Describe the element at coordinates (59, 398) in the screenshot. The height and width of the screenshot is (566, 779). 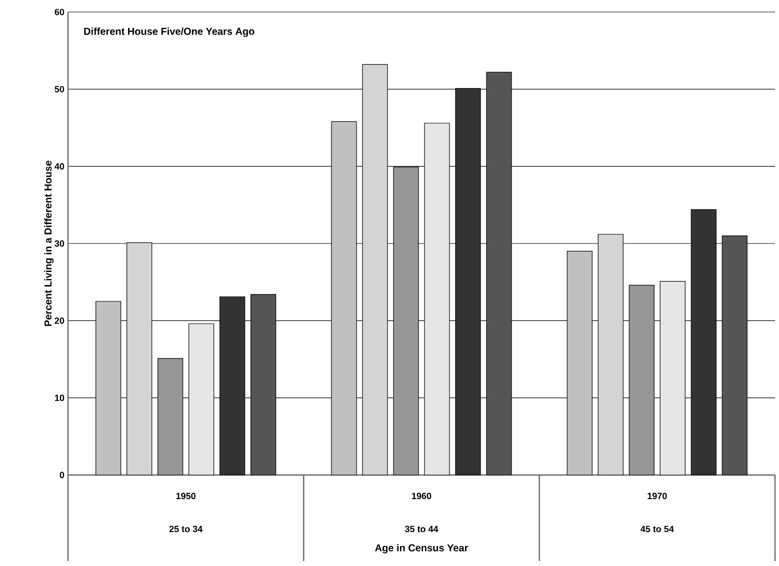
I see `y-tick-label: 10` at that location.